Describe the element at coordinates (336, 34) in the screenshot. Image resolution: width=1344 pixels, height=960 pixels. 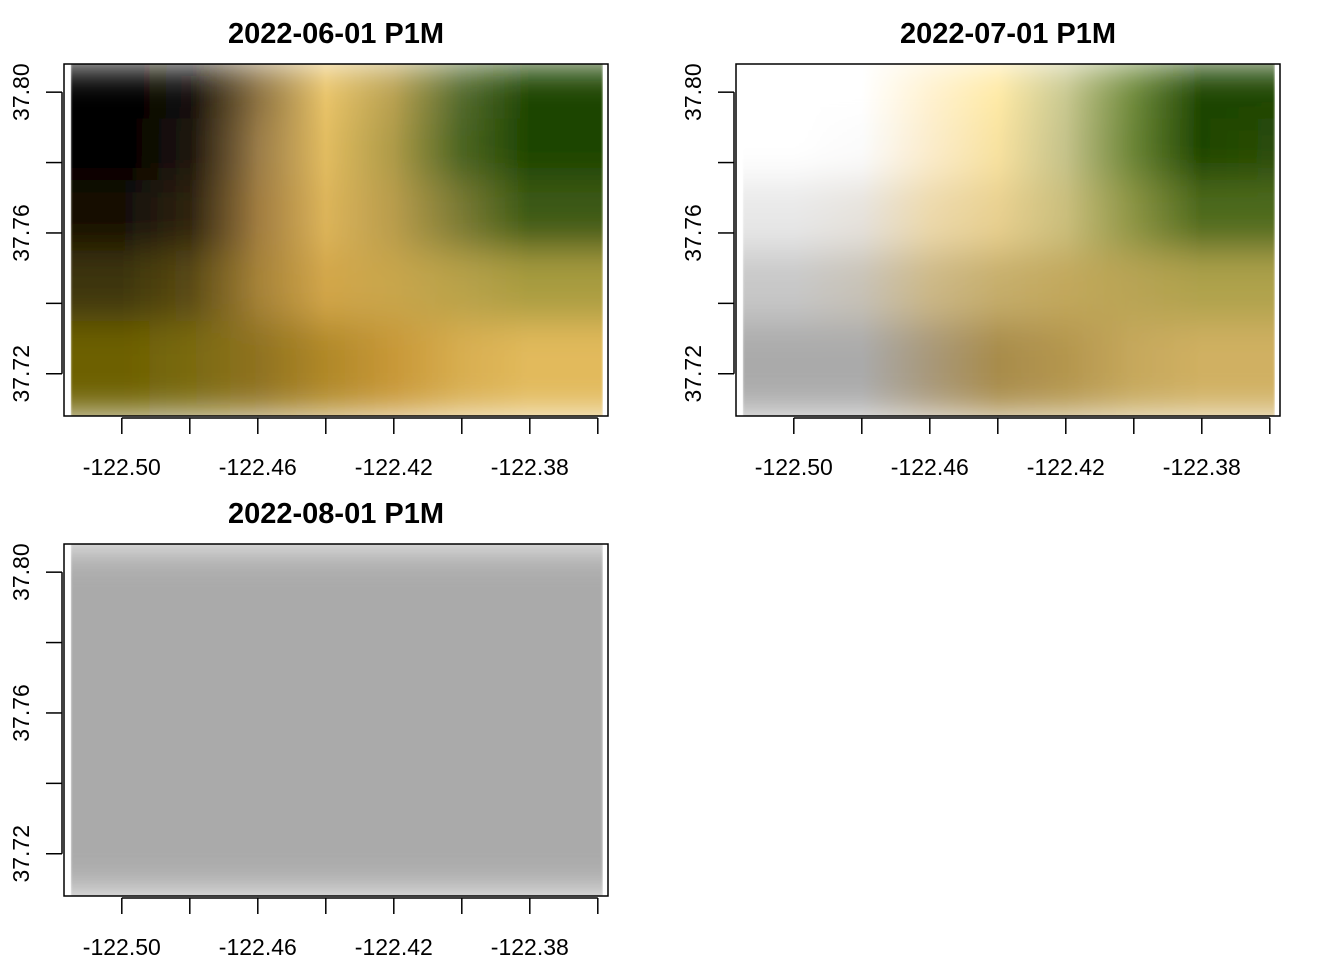
I see `panel-title: 2022-06-01 P1M` at that location.